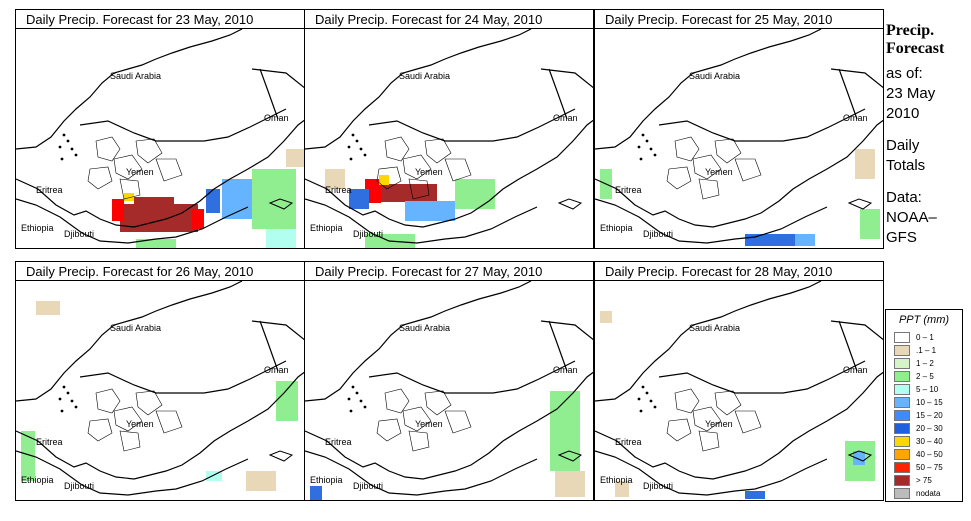  What do you see at coordinates (904, 73) in the screenshot?
I see `asof-label: as of:` at bounding box center [904, 73].